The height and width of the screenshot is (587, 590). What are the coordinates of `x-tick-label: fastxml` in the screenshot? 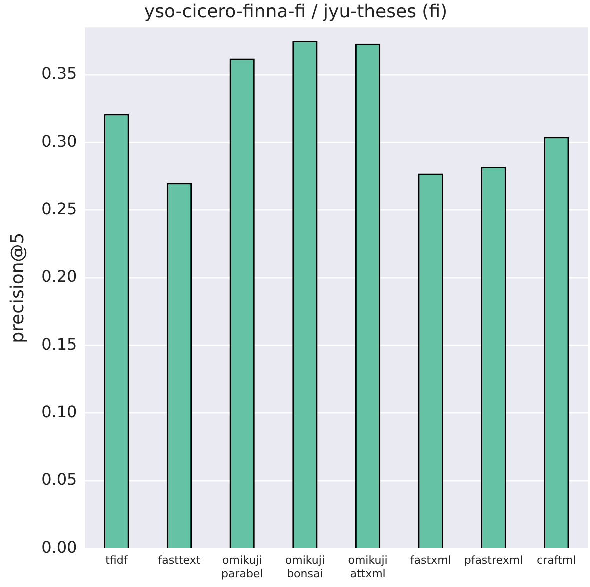 It's located at (431, 561).